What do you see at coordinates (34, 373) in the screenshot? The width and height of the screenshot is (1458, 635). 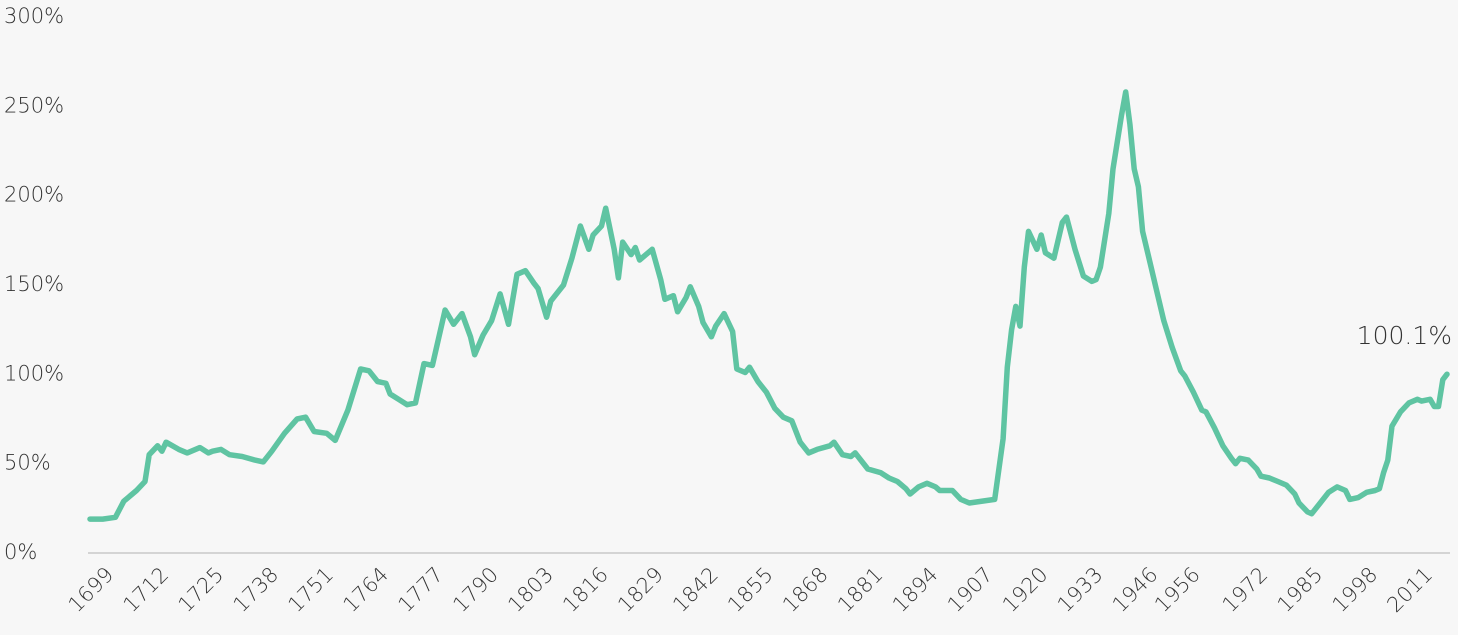 I see `y-tick-label: 100%` at bounding box center [34, 373].